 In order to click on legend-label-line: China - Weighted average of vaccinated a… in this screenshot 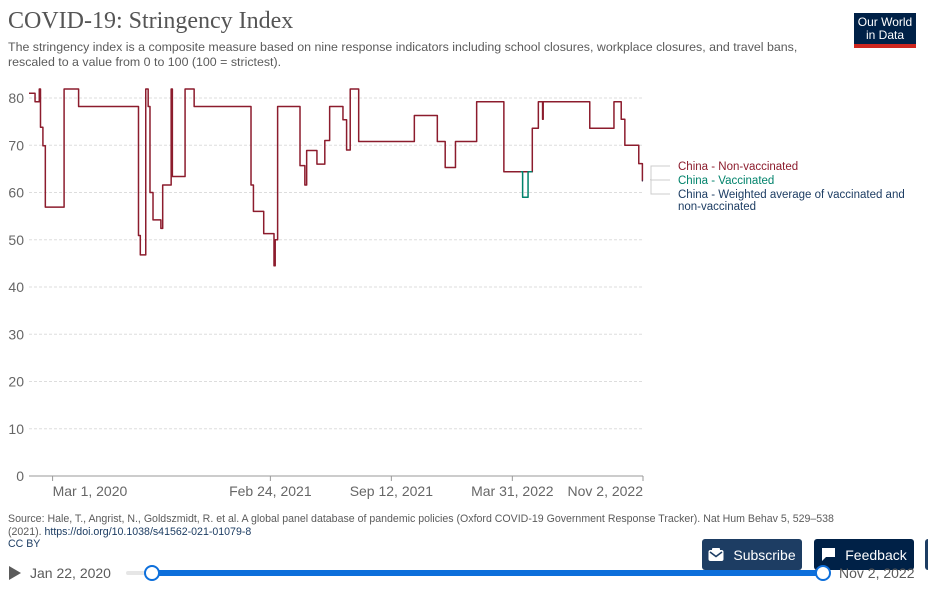, I will do `click(791, 195)`.